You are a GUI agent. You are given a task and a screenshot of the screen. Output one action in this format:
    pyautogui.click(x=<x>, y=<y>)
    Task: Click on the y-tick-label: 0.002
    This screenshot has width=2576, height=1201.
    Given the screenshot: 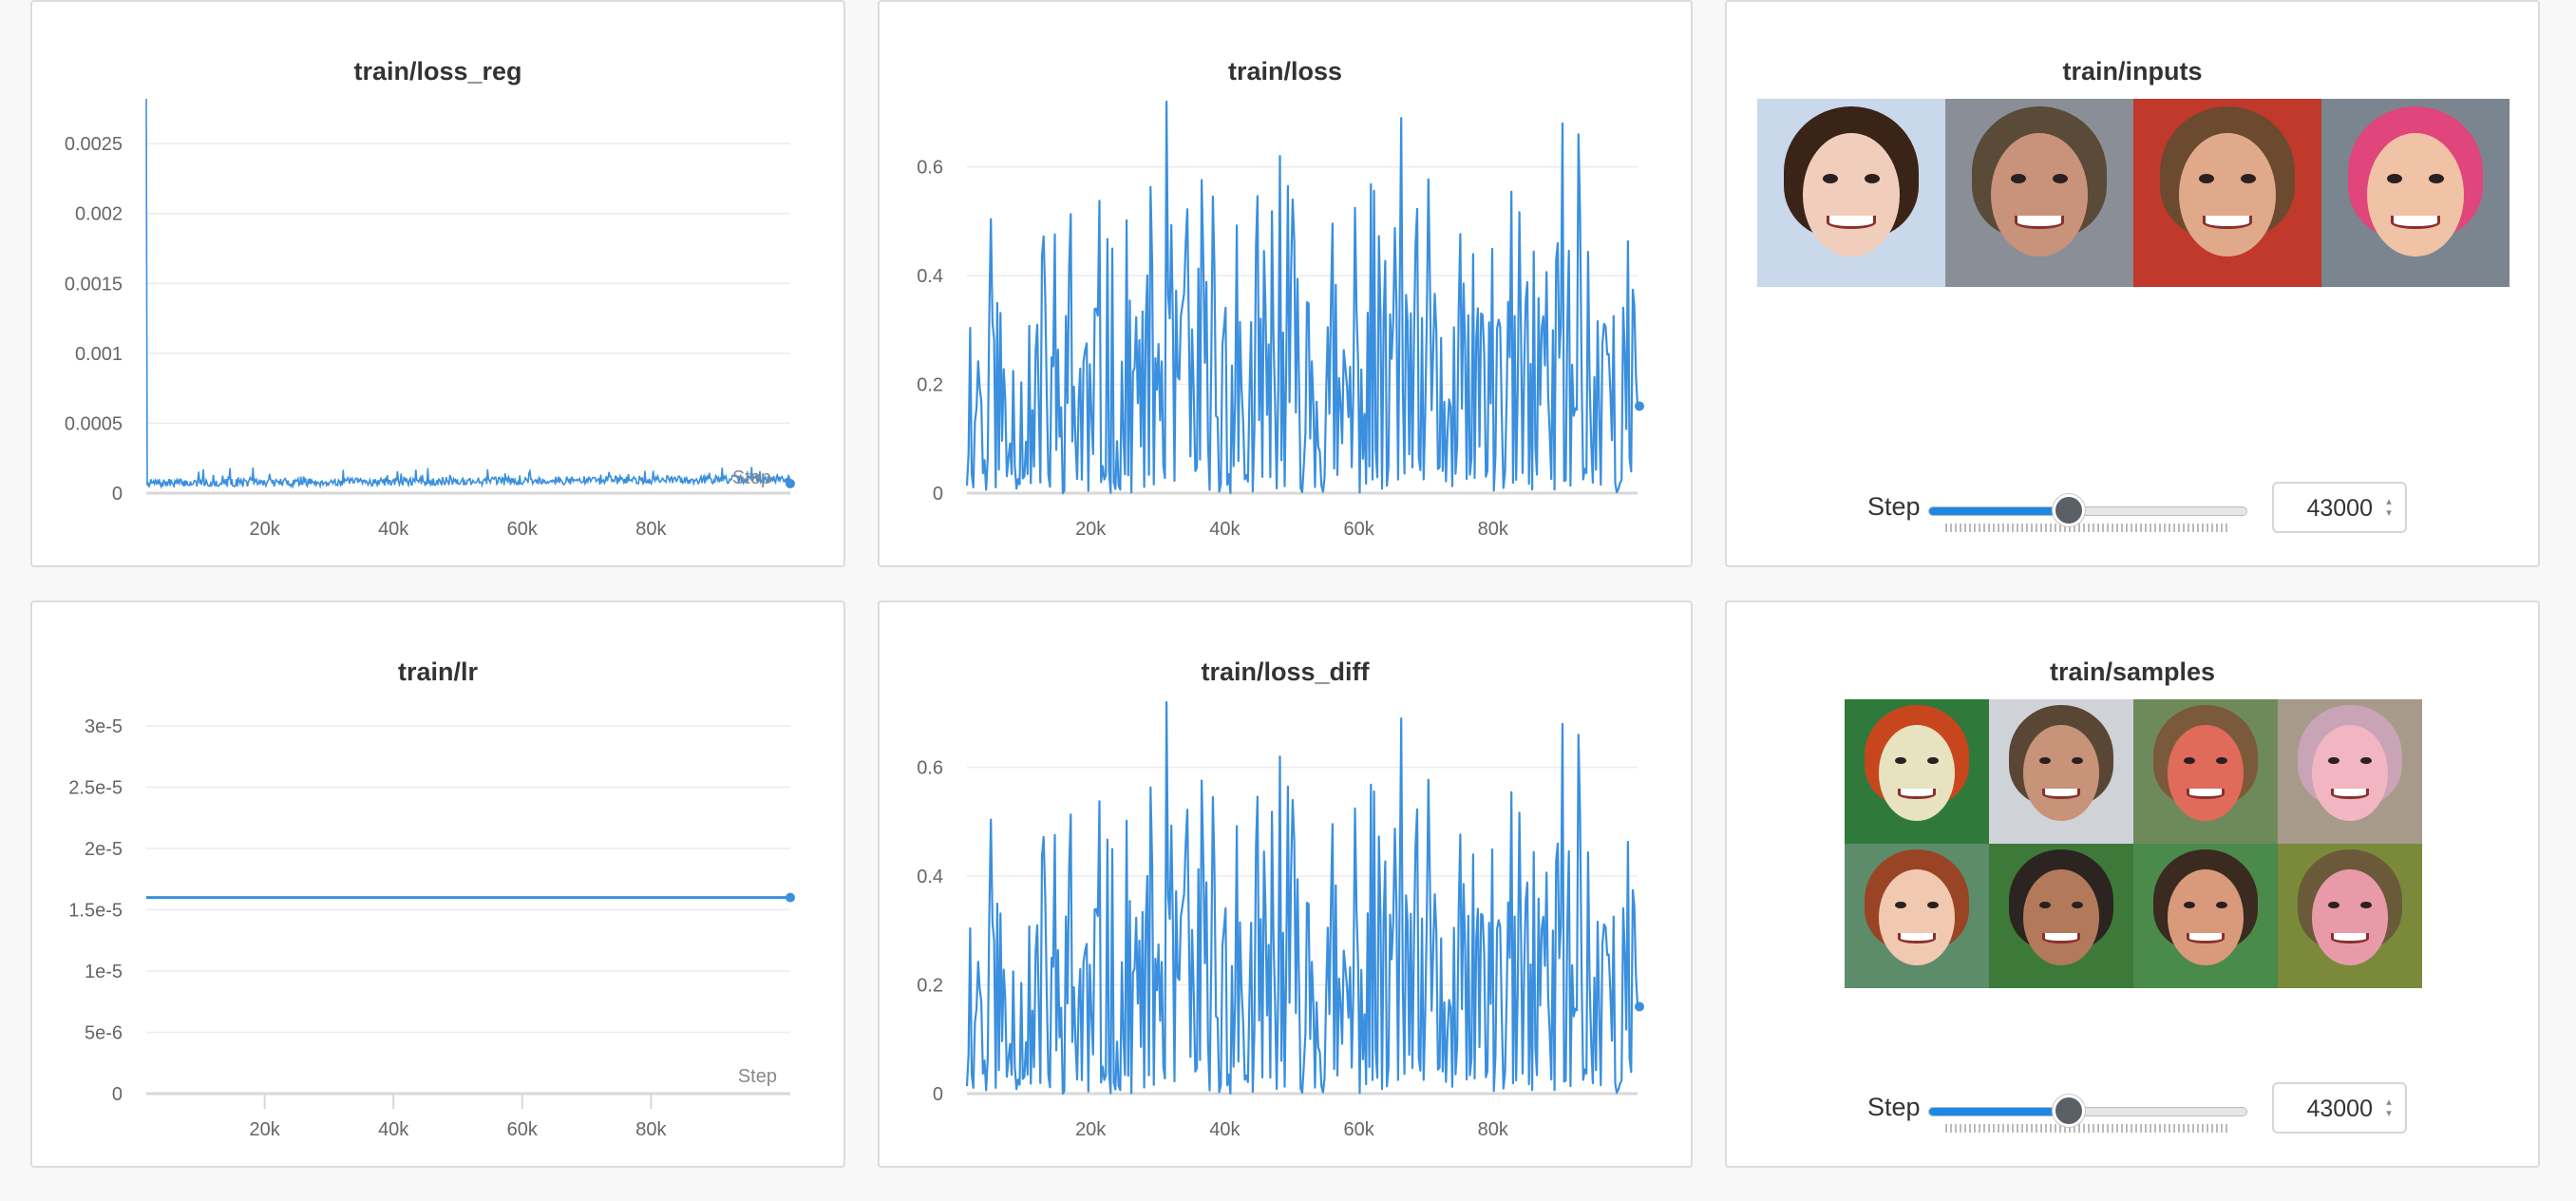 What is the action you would take?
    pyautogui.click(x=99, y=214)
    